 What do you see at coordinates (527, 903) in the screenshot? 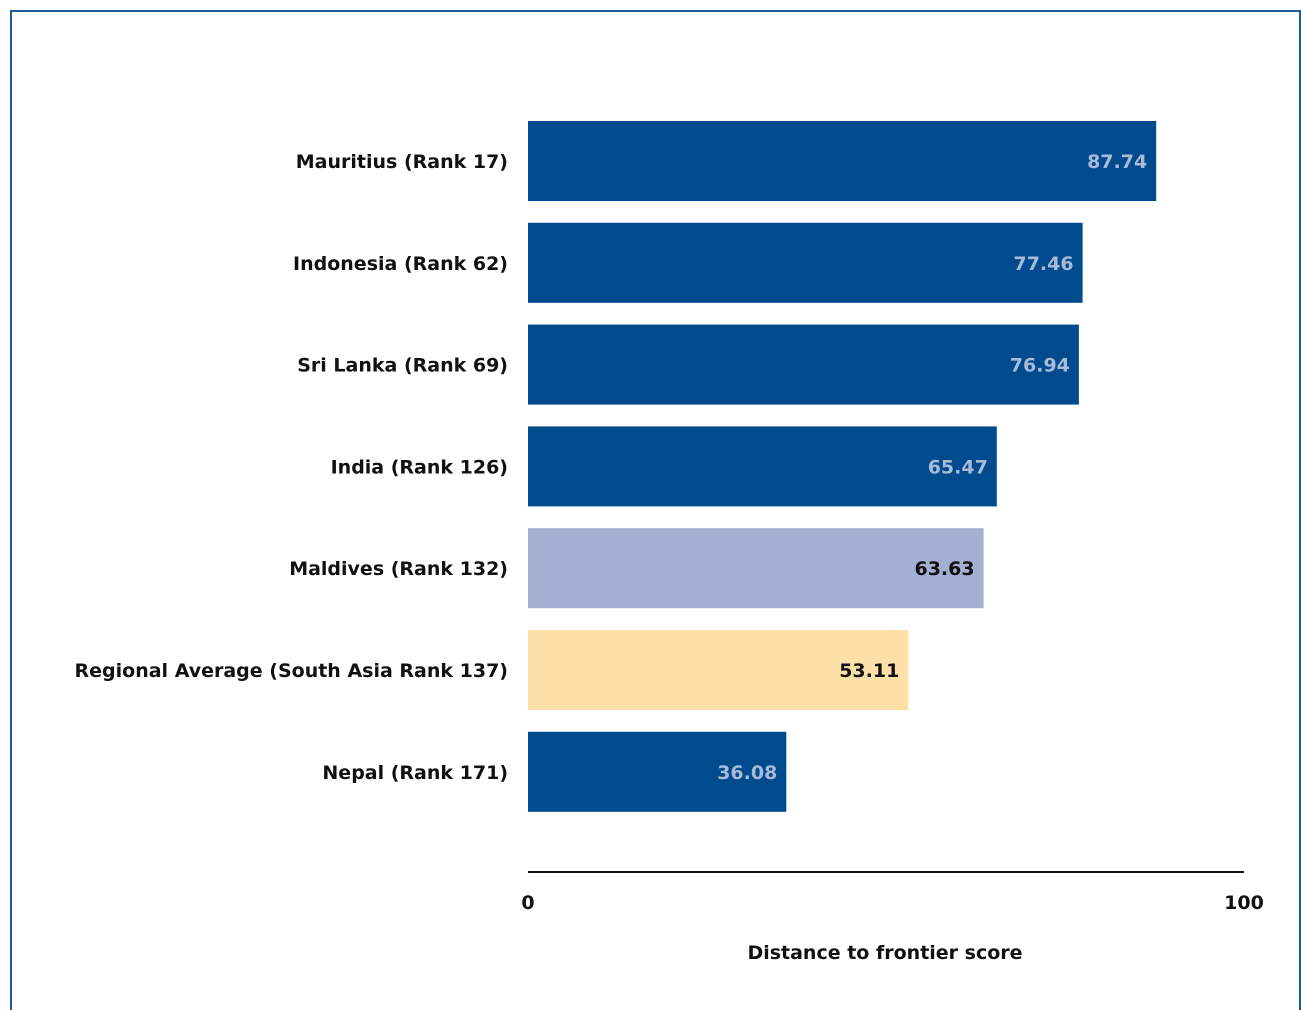
I see `x-tick-label-min: 0` at bounding box center [527, 903].